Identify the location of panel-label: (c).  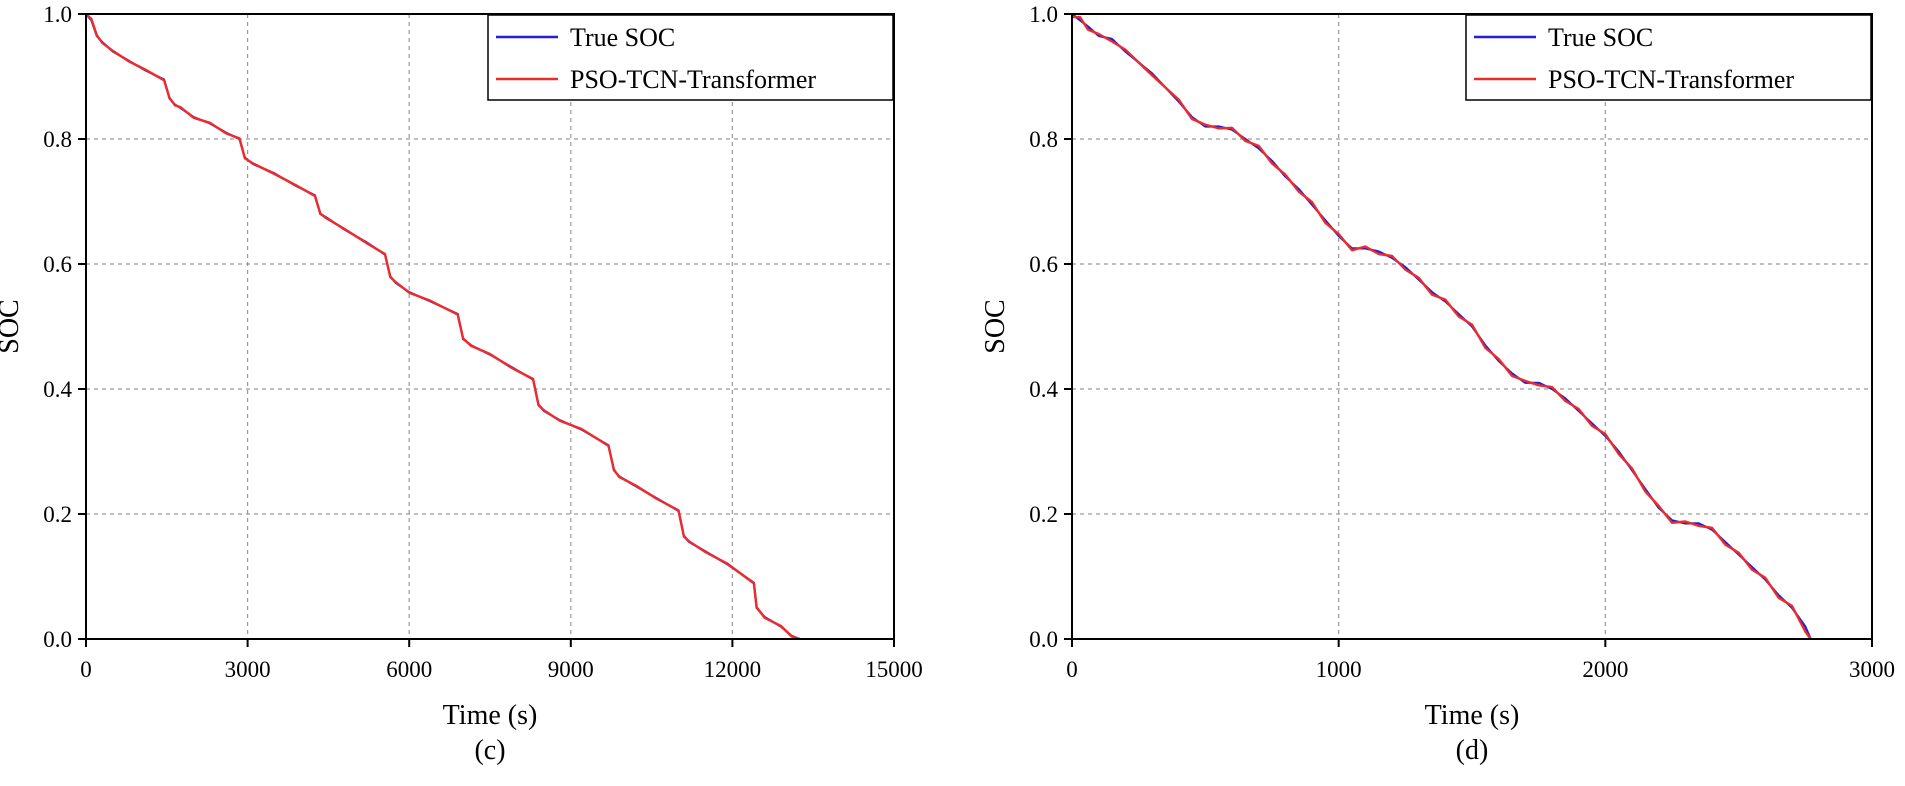
(489, 750).